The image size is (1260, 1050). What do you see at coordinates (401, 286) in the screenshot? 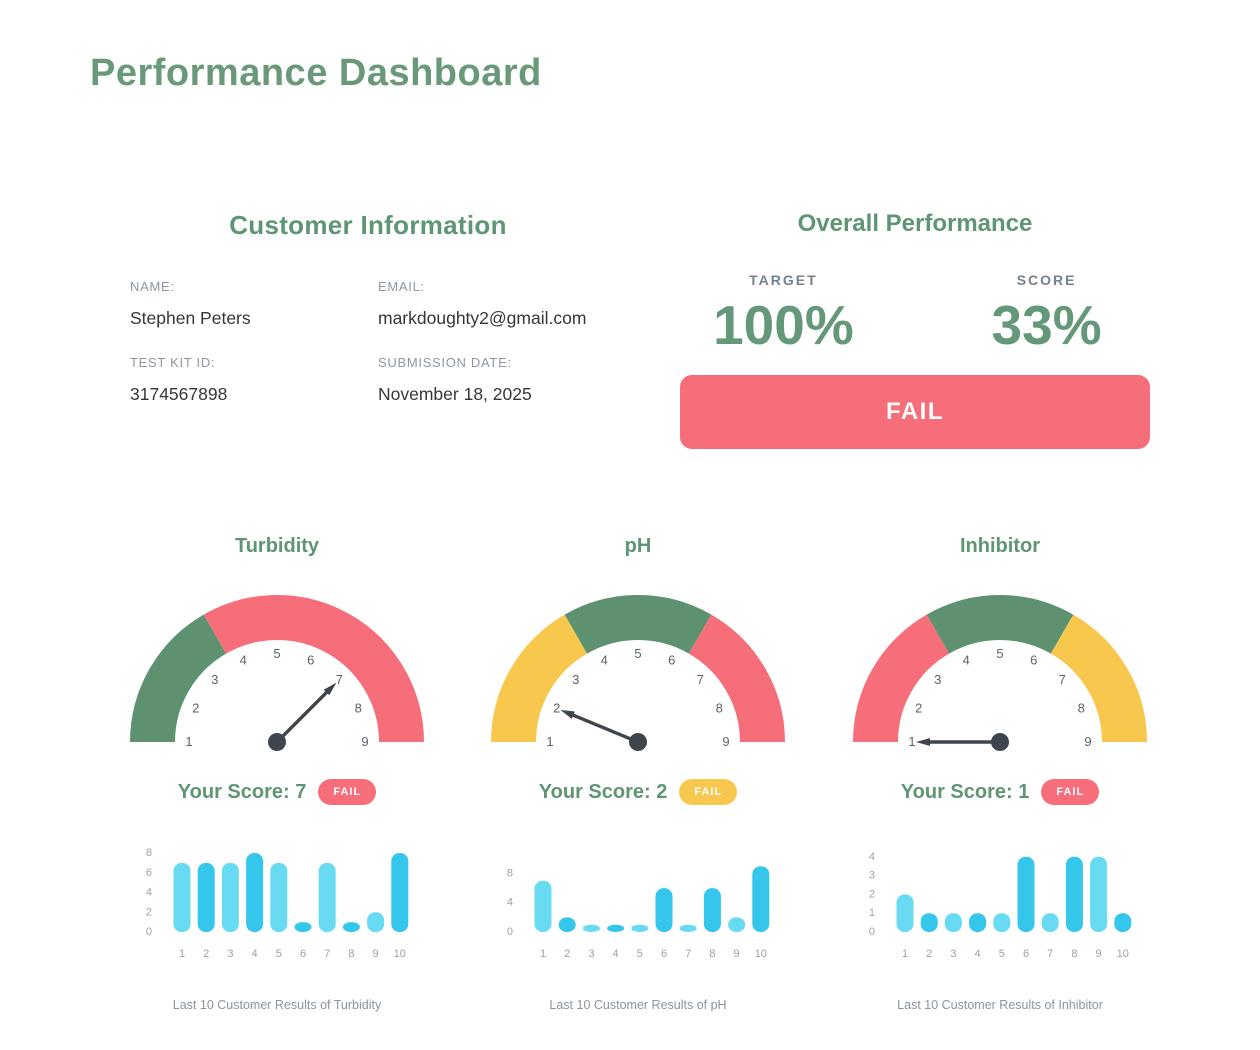
I see `email-label: EMAIL:` at bounding box center [401, 286].